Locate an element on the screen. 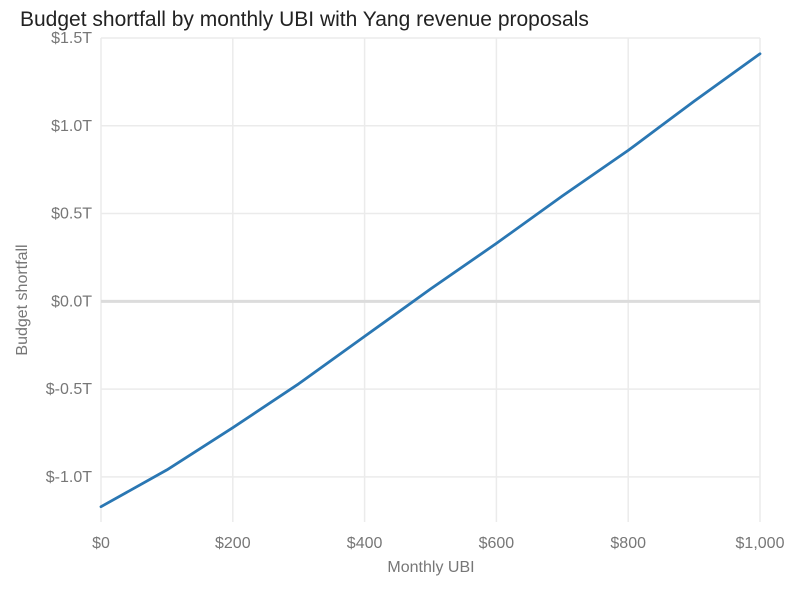 The height and width of the screenshot is (589, 800). y-tick-label: $1.0T is located at coordinates (71, 126).